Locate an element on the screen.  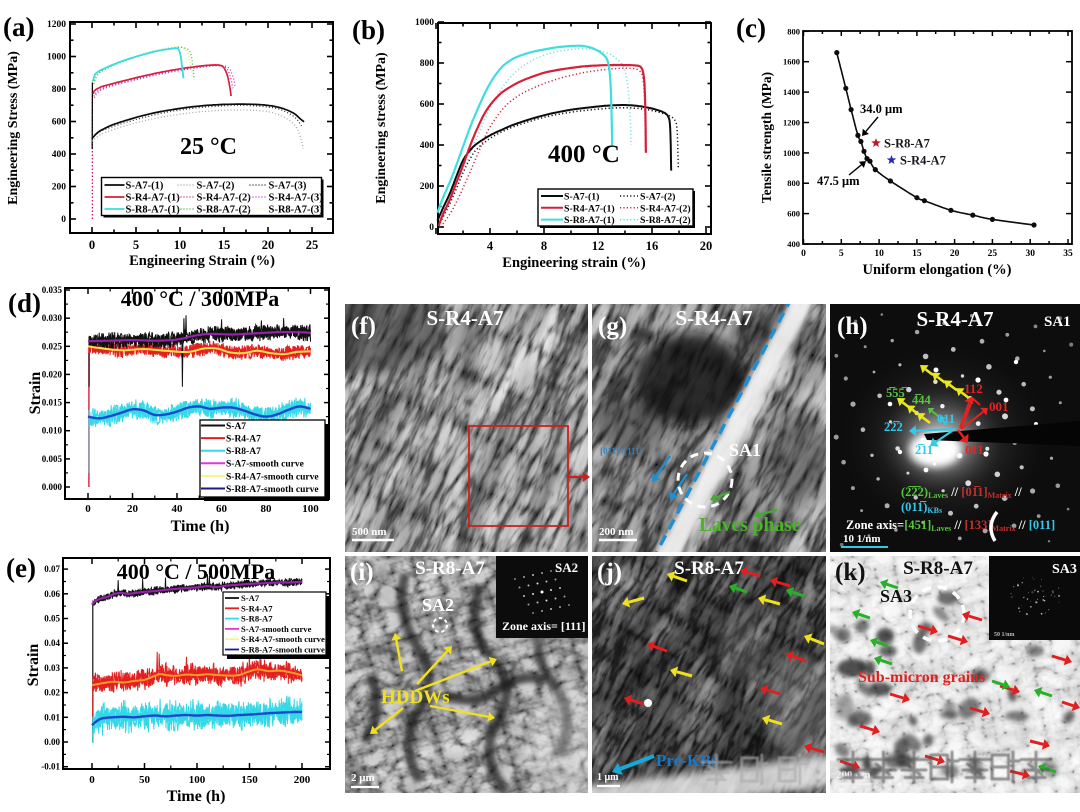
svg-text: 5 is located at coordinates (841, 254).